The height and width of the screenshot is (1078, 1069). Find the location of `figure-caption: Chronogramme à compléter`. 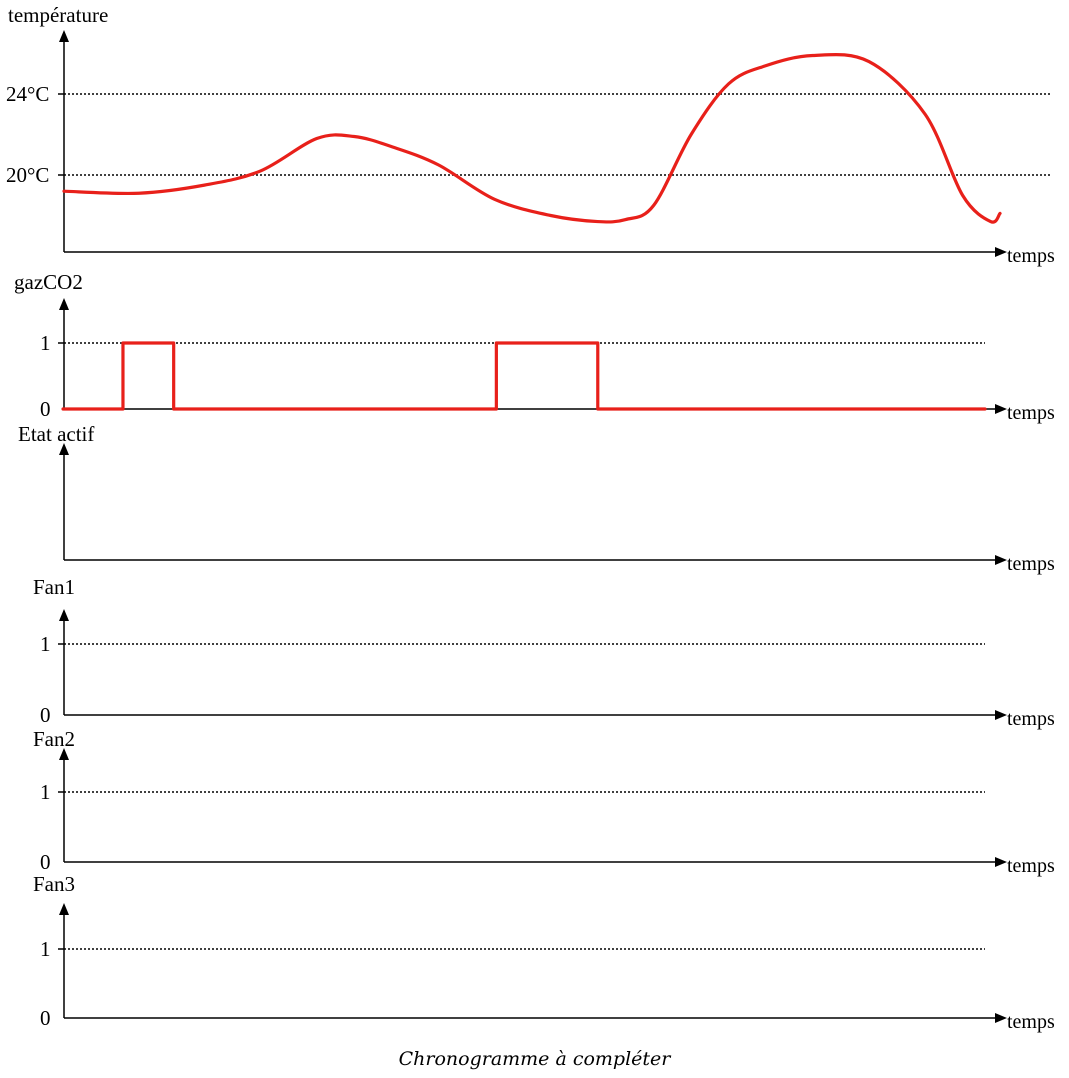

figure-caption: Chronogramme à compléter is located at coordinates (534, 1059).